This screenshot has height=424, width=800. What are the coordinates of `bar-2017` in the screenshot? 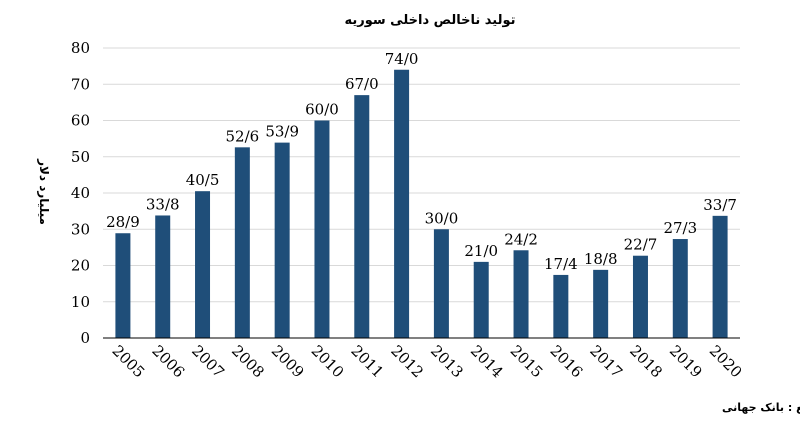 It's located at (601, 303).